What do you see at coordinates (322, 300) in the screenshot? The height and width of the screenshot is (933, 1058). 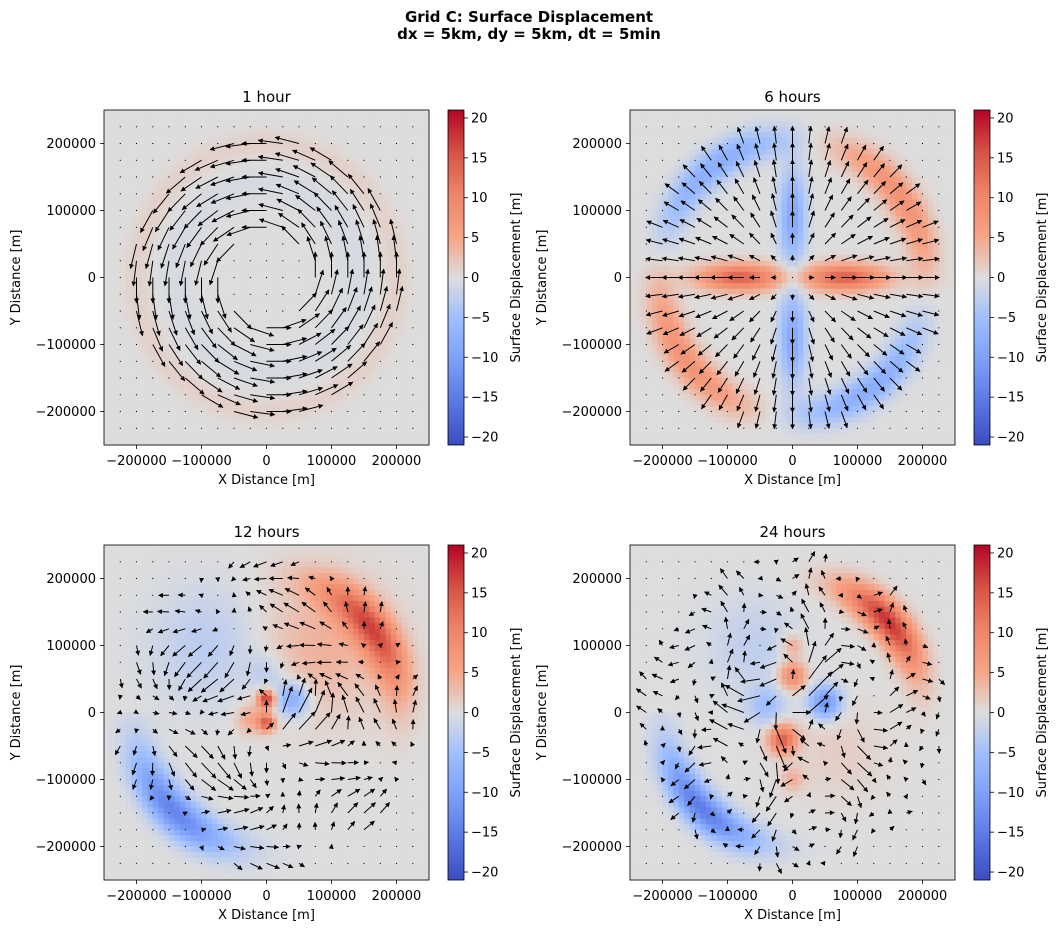 I see `quiver-arrow` at bounding box center [322, 300].